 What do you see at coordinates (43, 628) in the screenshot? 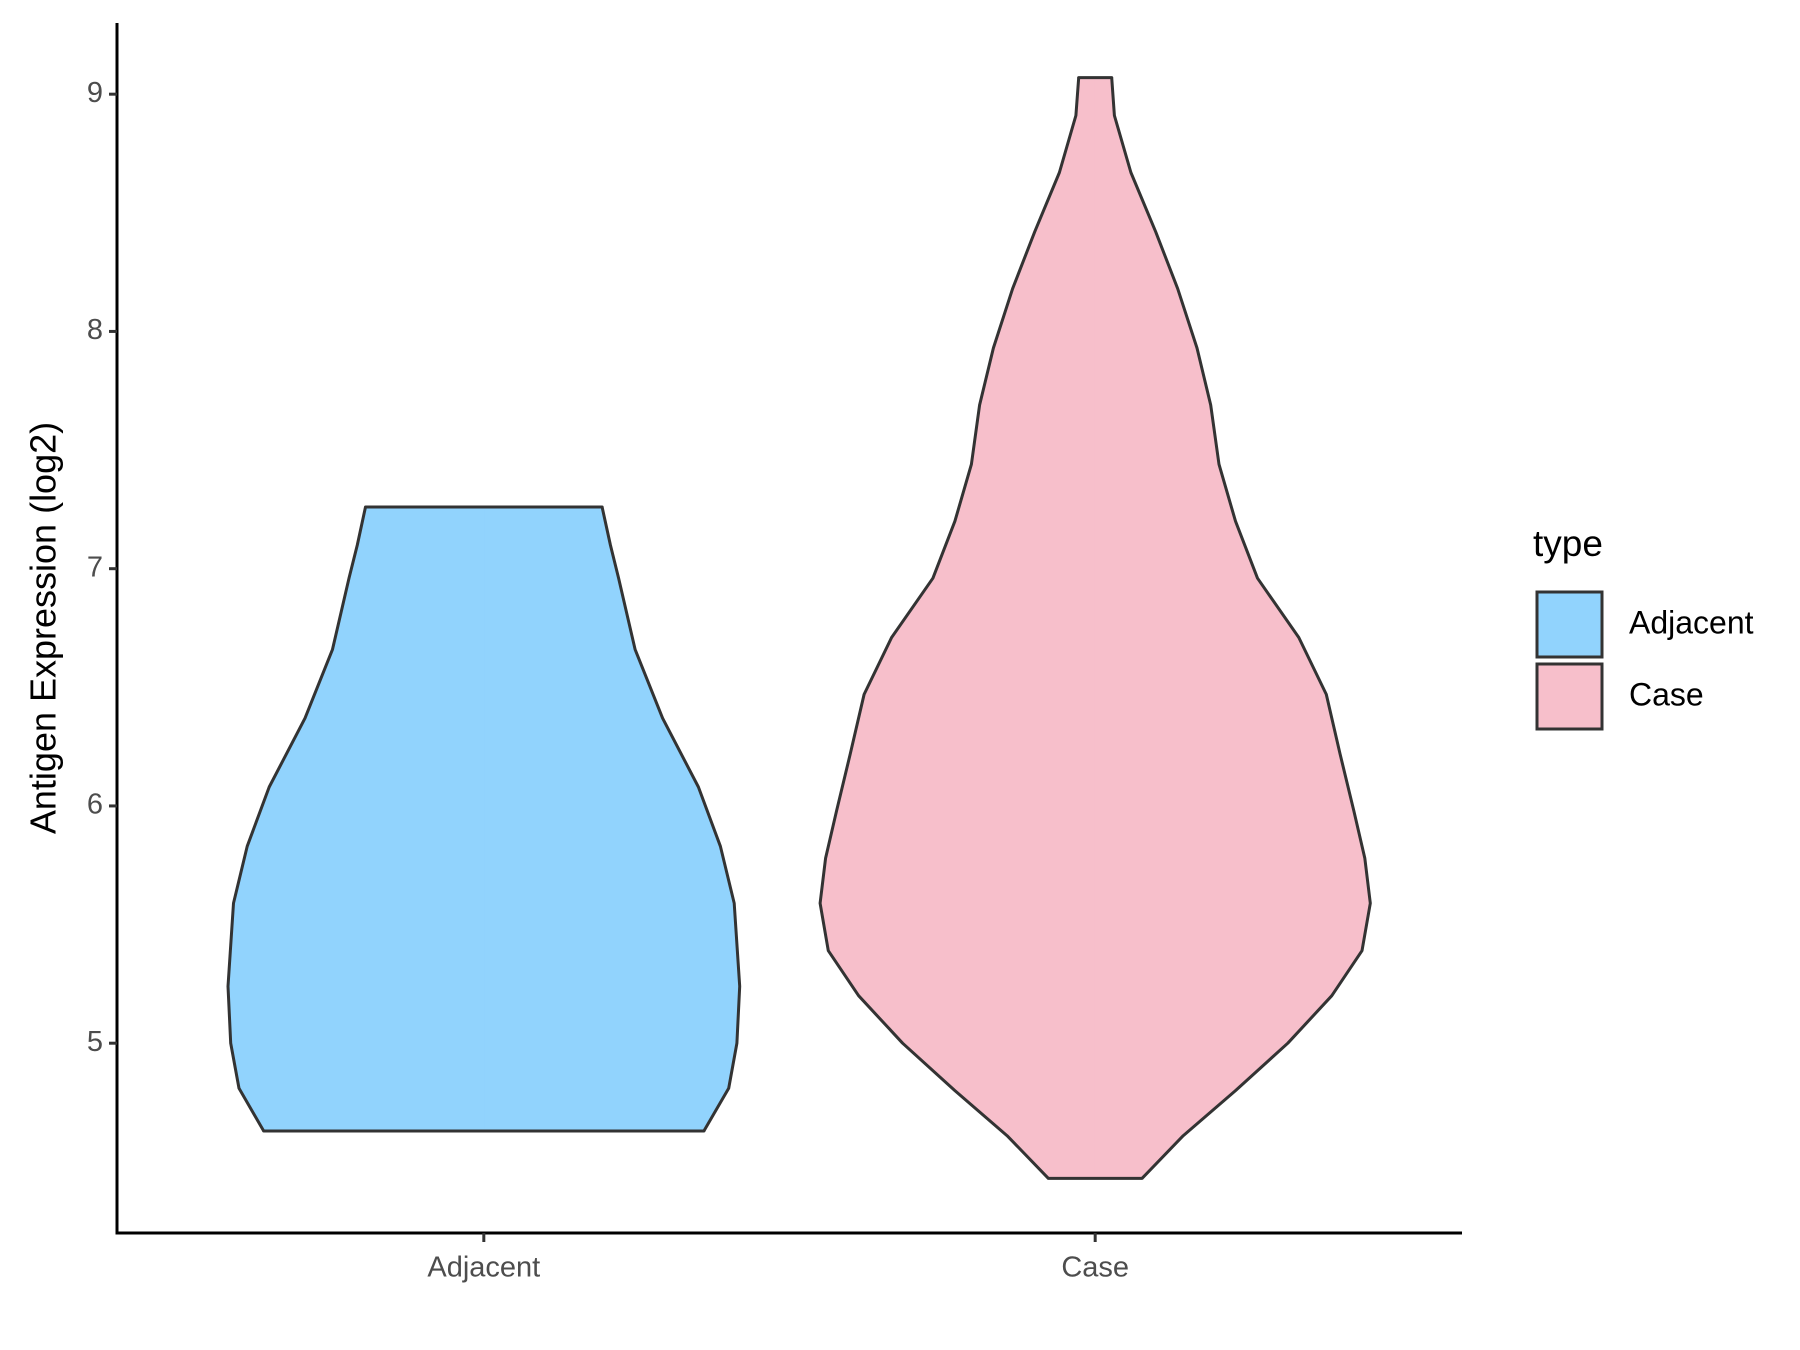
I see `y-axis-title: Antigen Expression (log2)` at bounding box center [43, 628].